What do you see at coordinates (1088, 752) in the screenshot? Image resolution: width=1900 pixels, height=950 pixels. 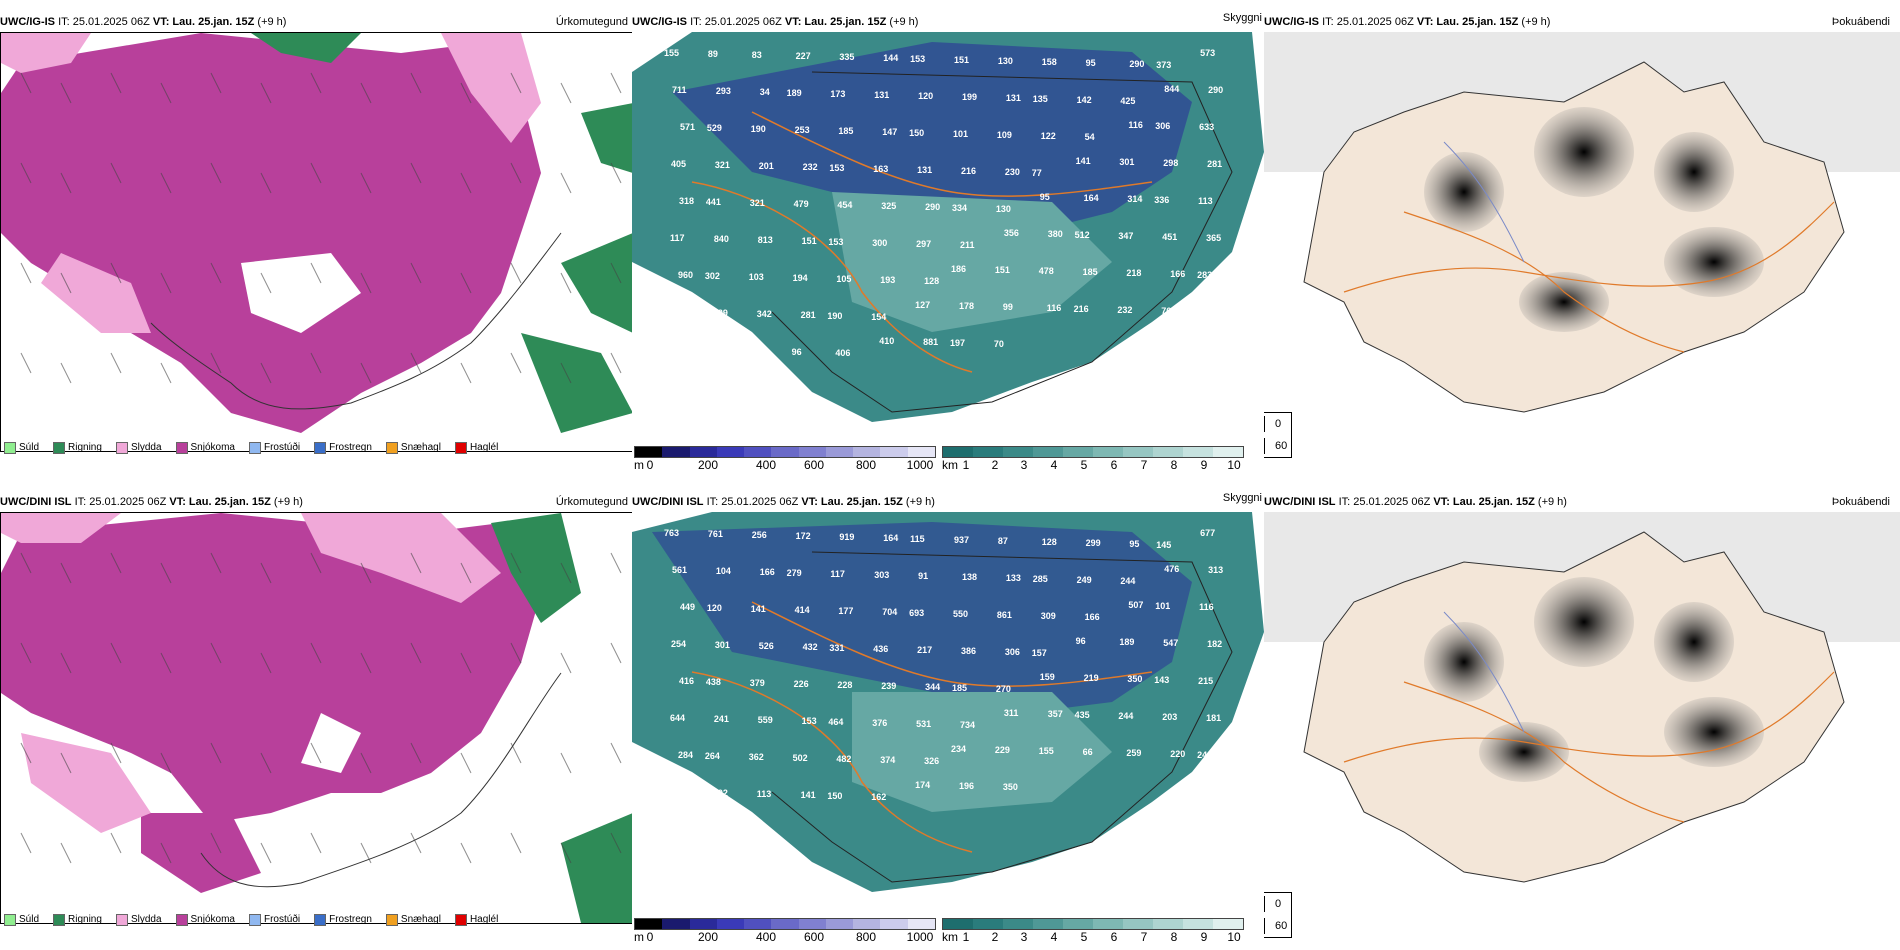 I see `visibility-value-label: 66` at bounding box center [1088, 752].